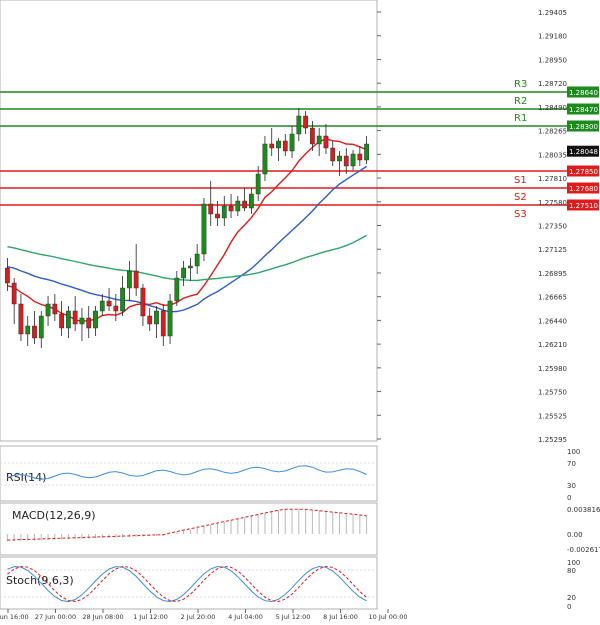 The width and height of the screenshot is (600, 625). Describe the element at coordinates (26, 477) in the screenshot. I see `rsi-label: RSI(14)` at that location.